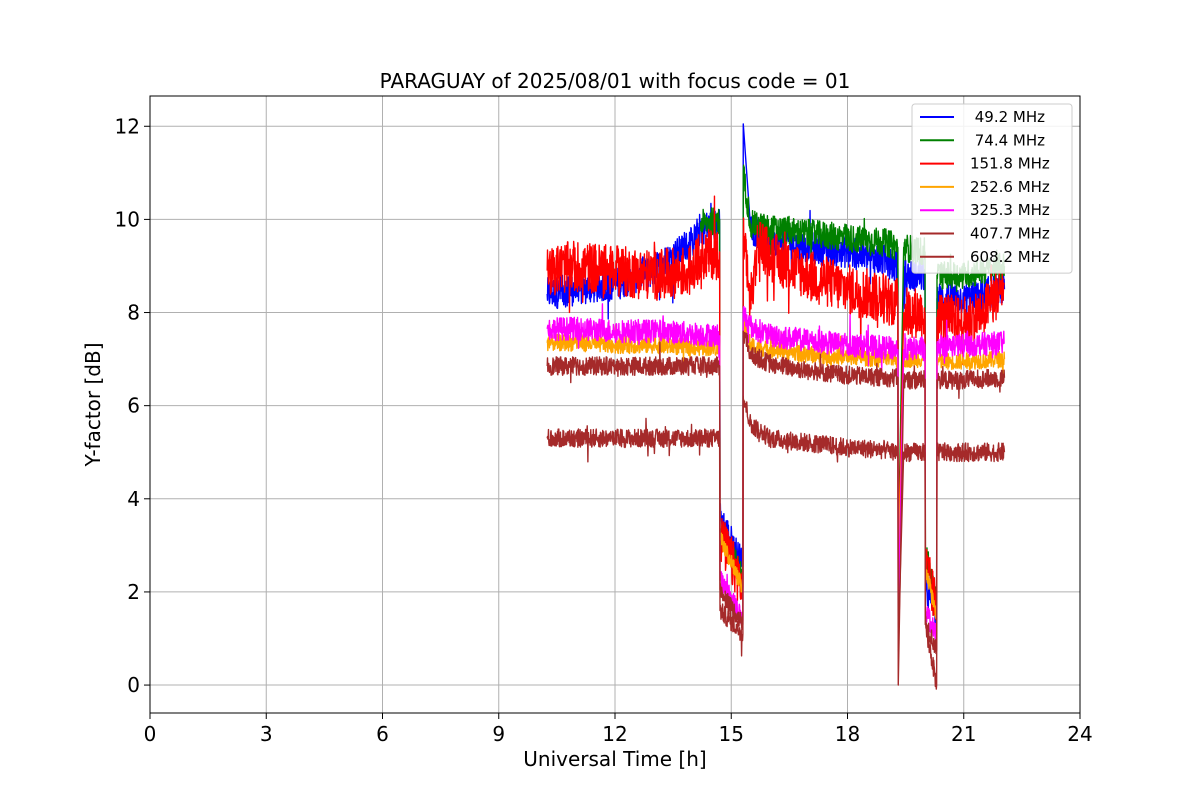 The image size is (1200, 800). What do you see at coordinates (1010, 187) in the screenshot?
I see `legend-label: 252.6 MHz` at bounding box center [1010, 187].